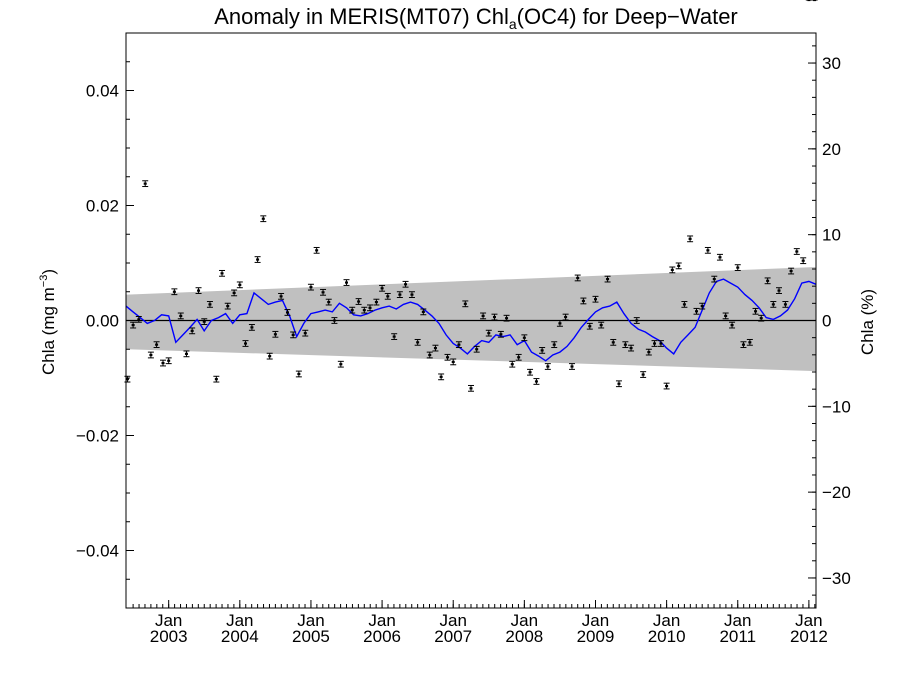 This screenshot has height=675, width=900. Describe the element at coordinates (382, 636) in the screenshot. I see `x-tick-year: 2006` at that location.